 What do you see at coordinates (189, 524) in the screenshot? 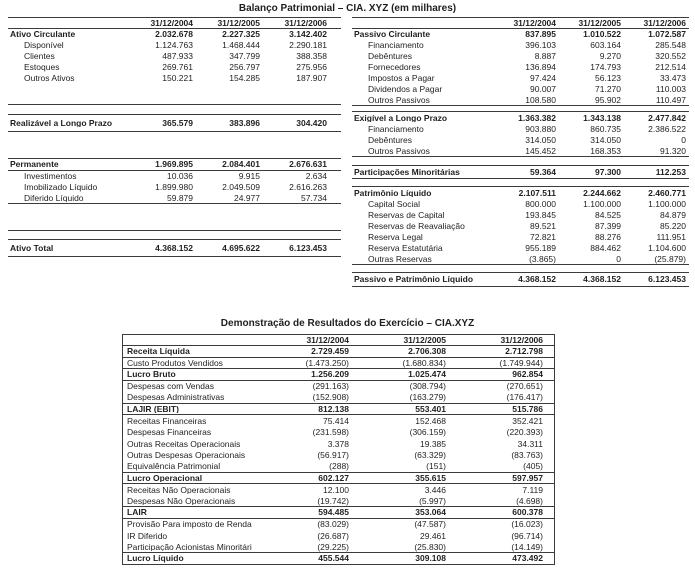
I see `row-label: Provisão Para imposto de Renda` at bounding box center [189, 524].